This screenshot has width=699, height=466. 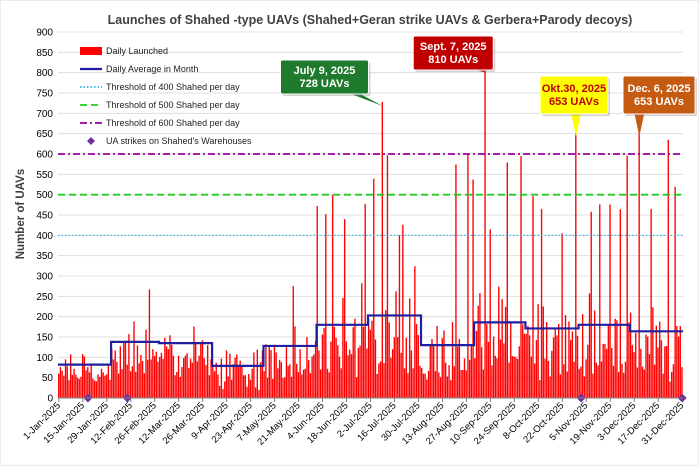 What do you see at coordinates (44, 94) in the screenshot?
I see `y-tick-label: 750` at bounding box center [44, 94].